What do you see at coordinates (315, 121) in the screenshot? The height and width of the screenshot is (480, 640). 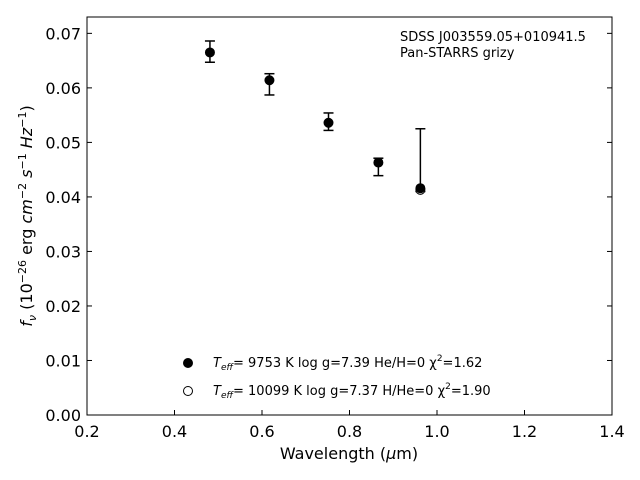 I see `data-points` at bounding box center [315, 121].